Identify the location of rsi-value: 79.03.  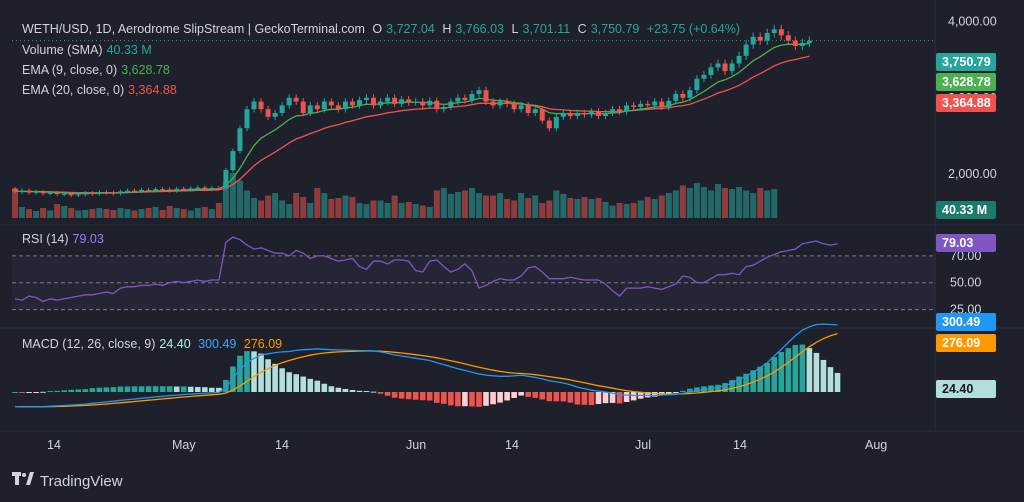
(88, 239).